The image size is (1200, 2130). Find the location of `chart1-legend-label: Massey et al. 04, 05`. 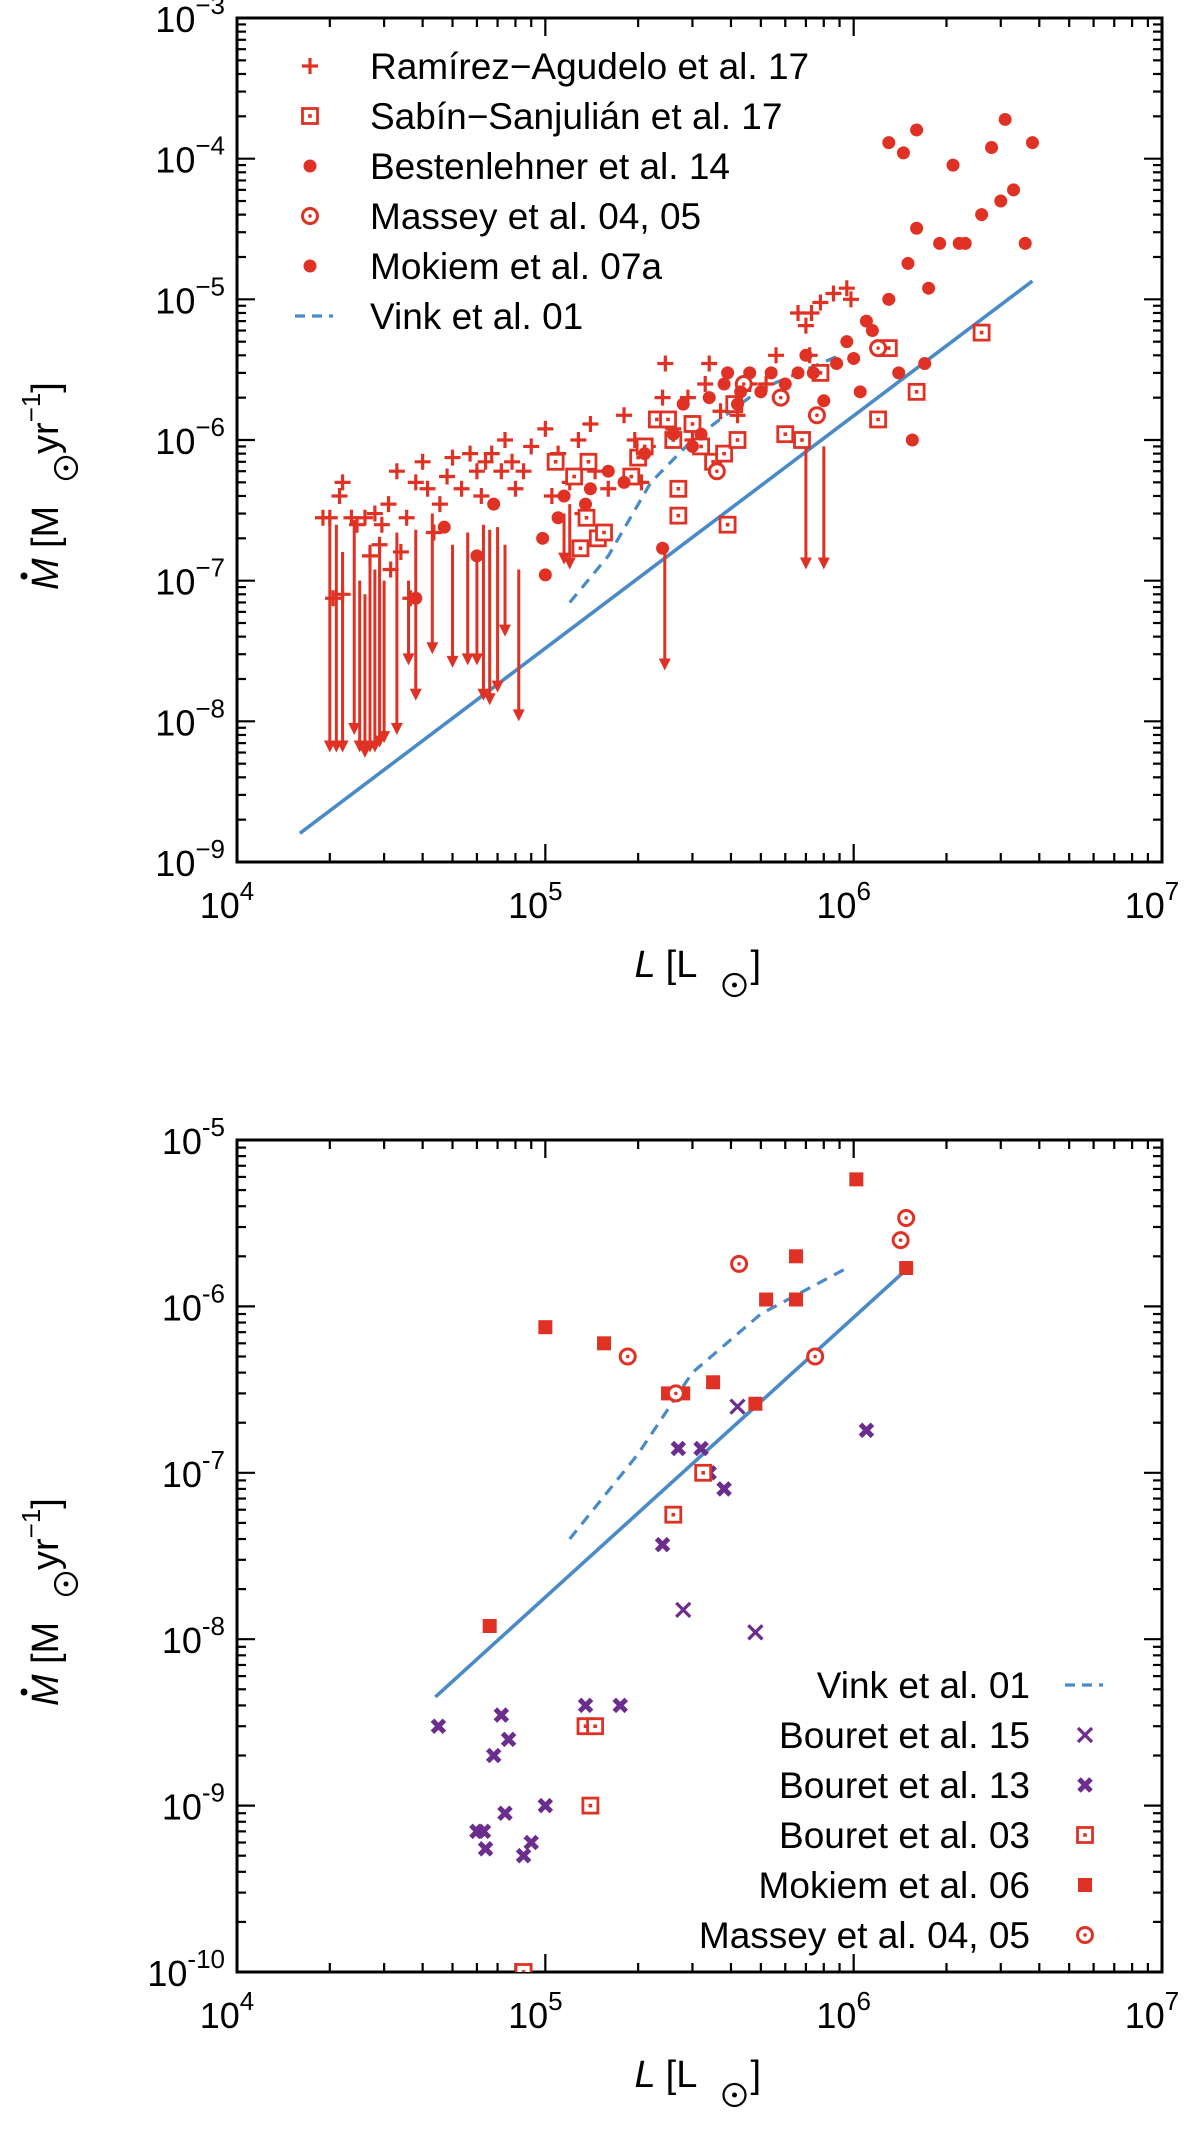

chart1-legend-label: Massey et al. 04, 05 is located at coordinates (535, 216).